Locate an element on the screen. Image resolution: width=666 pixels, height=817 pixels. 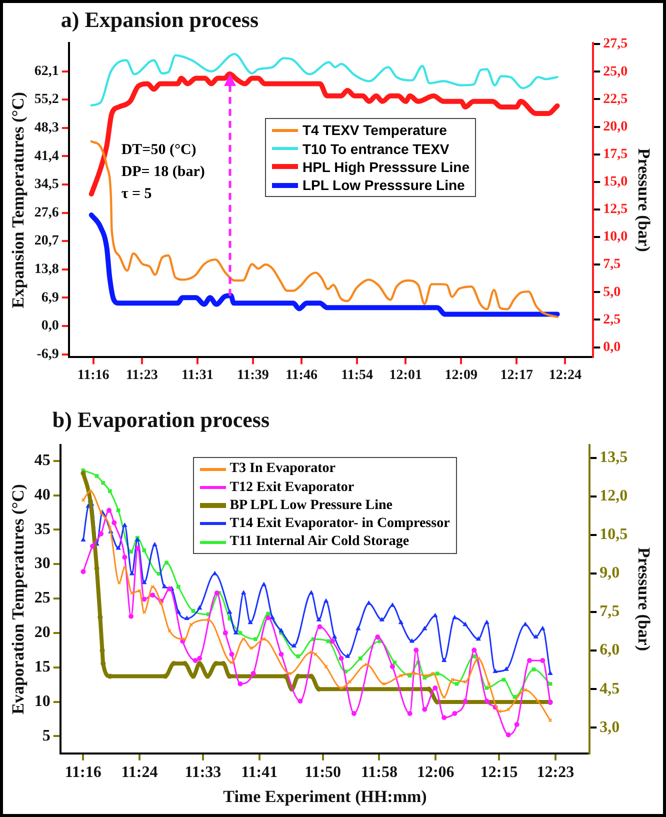
legend-label: HPL High Presssure Line is located at coordinates (386, 167).